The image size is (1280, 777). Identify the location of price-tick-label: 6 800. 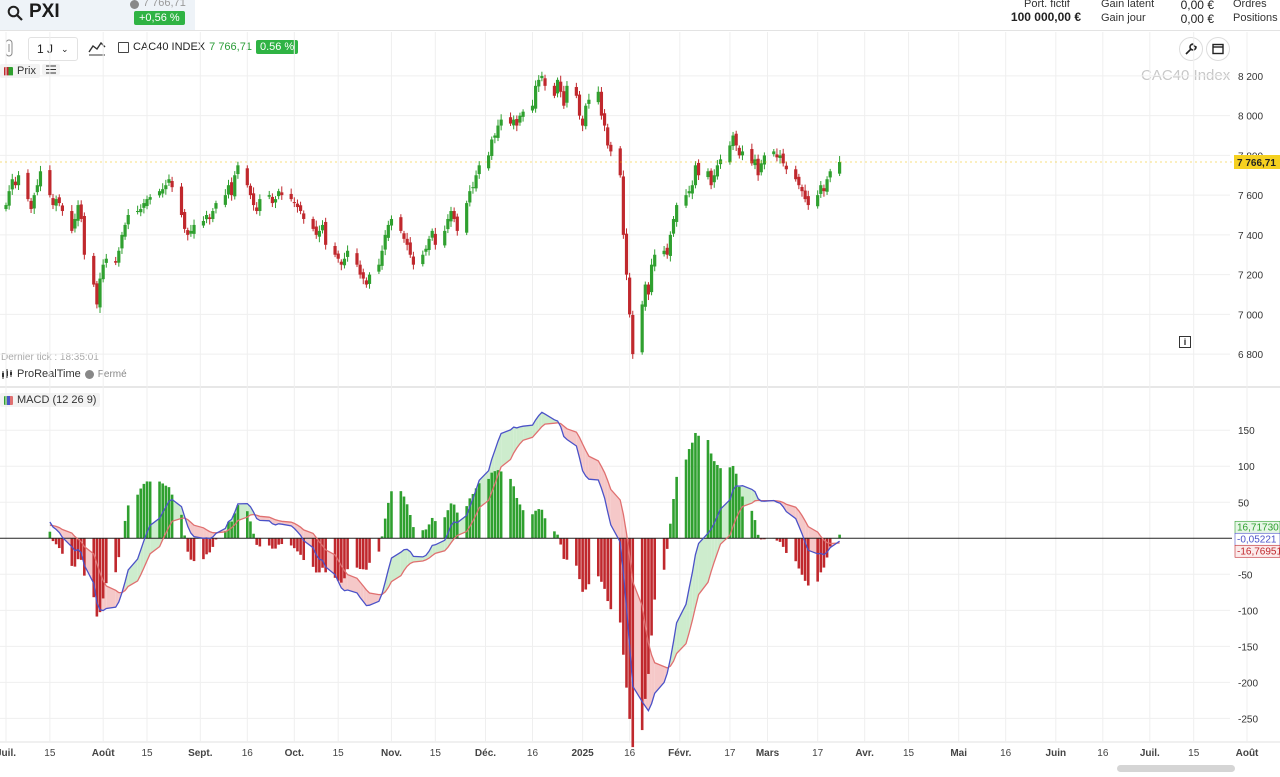
(1250, 355).